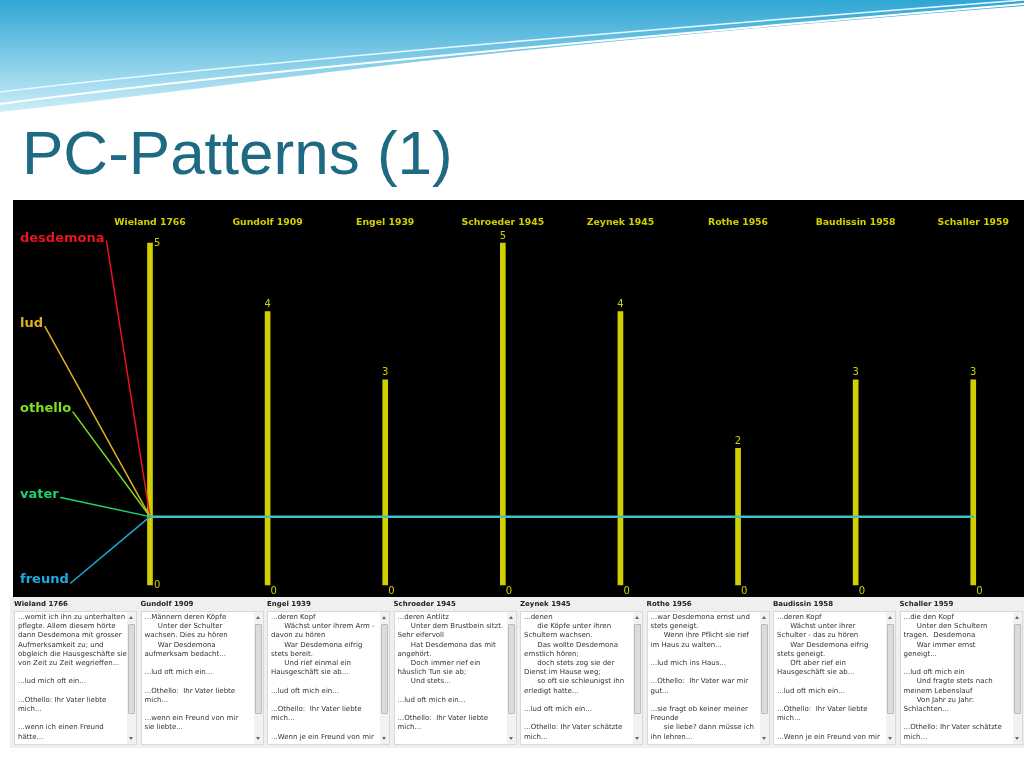 Image resolution: width=1024 pixels, height=768 pixels. What do you see at coordinates (385, 221) in the screenshot?
I see `x-tick-label: Engel 1939` at bounding box center [385, 221].